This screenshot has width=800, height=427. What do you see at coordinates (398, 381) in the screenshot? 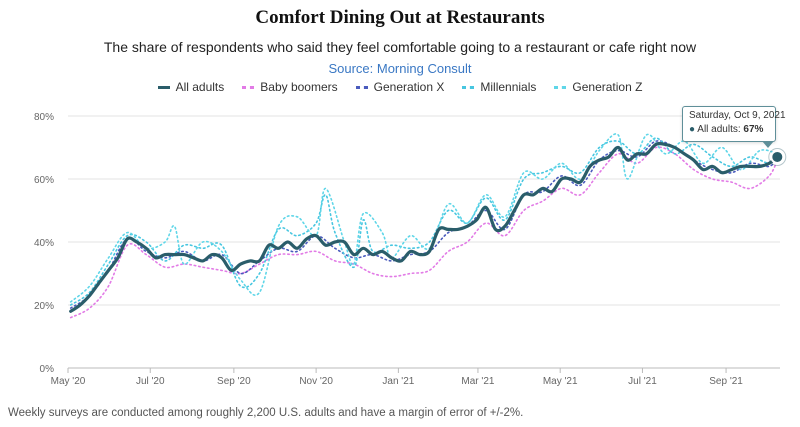
I see `x-tick-label: Jan '21` at bounding box center [398, 381].